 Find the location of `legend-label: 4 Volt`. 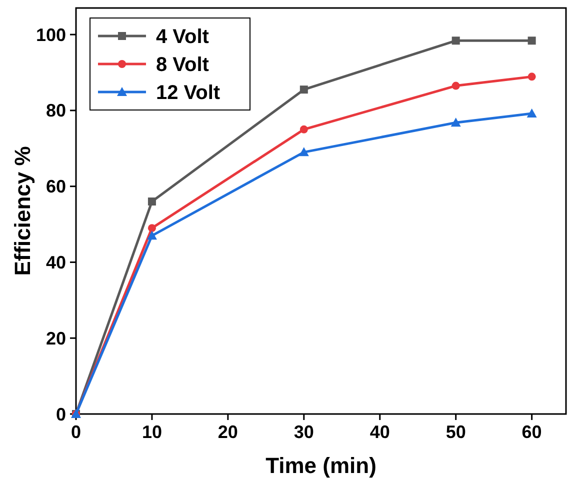

legend-label: 4 Volt is located at coordinates (183, 37).